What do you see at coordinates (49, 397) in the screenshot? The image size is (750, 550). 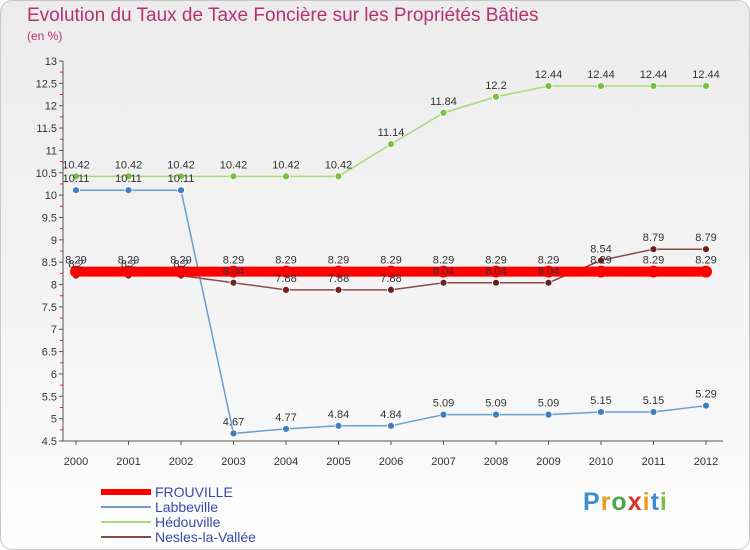 I see `y-tick-label: 5.5` at bounding box center [49, 397].